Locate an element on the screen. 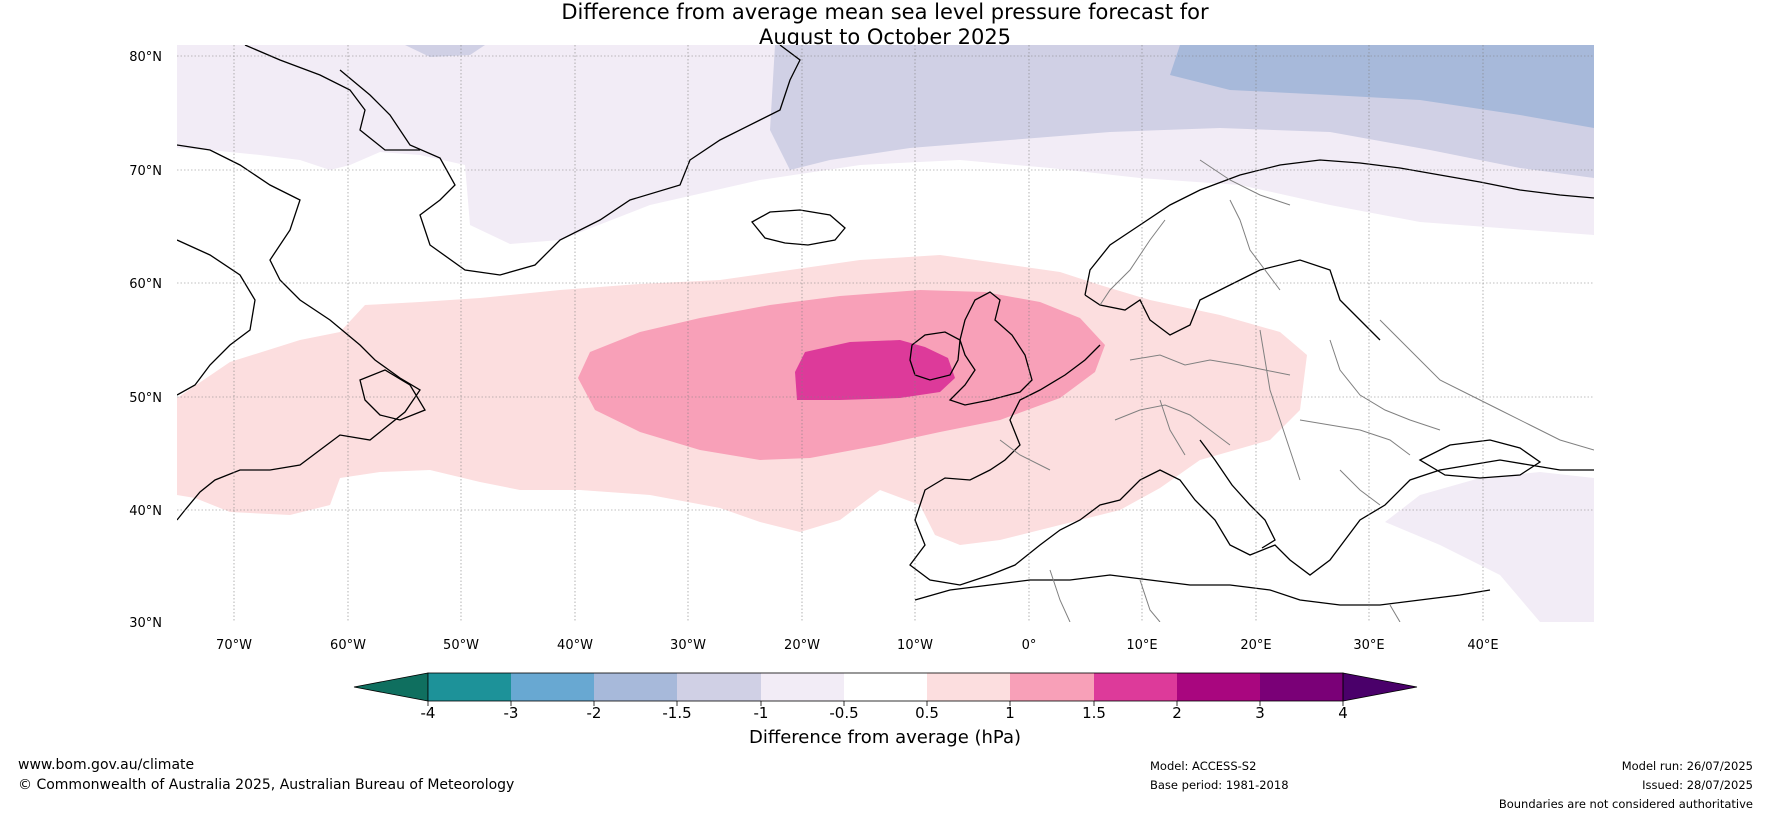 This screenshot has height=816, width=1770. anomaly-region-minus-1-to-minus-0.5-south-east is located at coordinates (1489, 547).